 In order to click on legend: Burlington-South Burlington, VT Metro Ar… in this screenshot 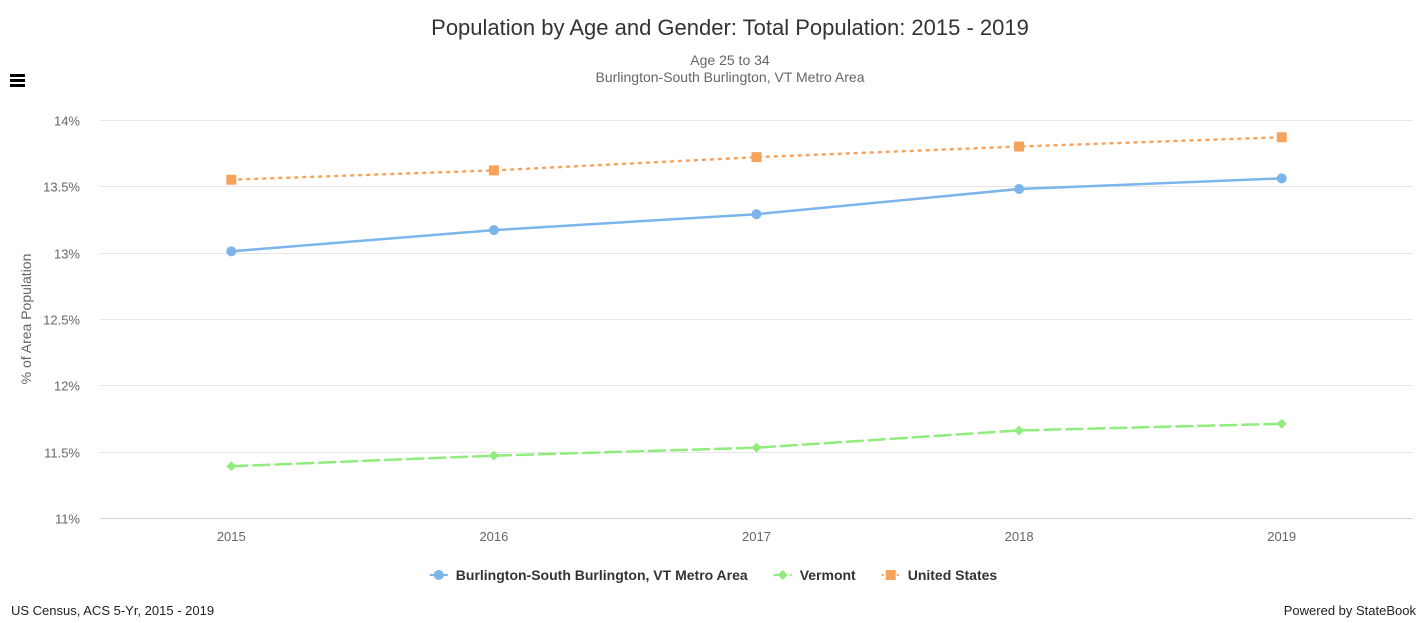, I will do `click(713, 575)`.